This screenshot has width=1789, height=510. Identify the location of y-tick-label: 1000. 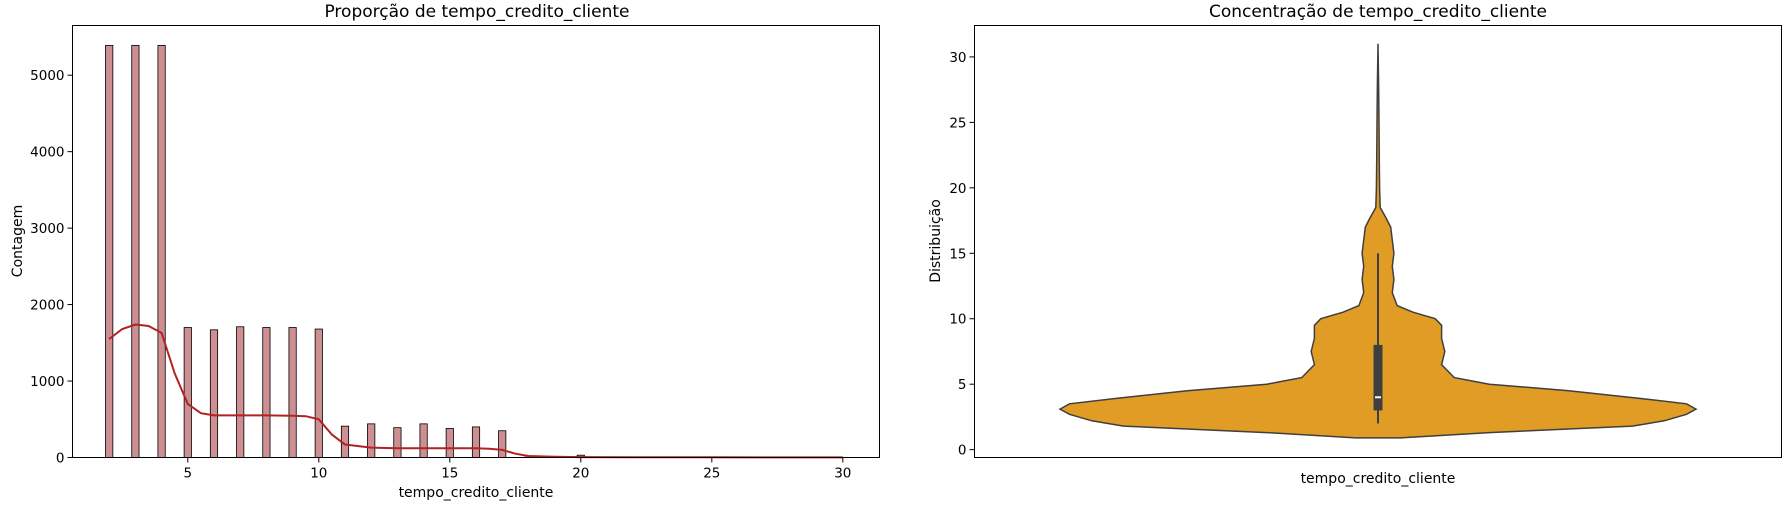
(47, 382).